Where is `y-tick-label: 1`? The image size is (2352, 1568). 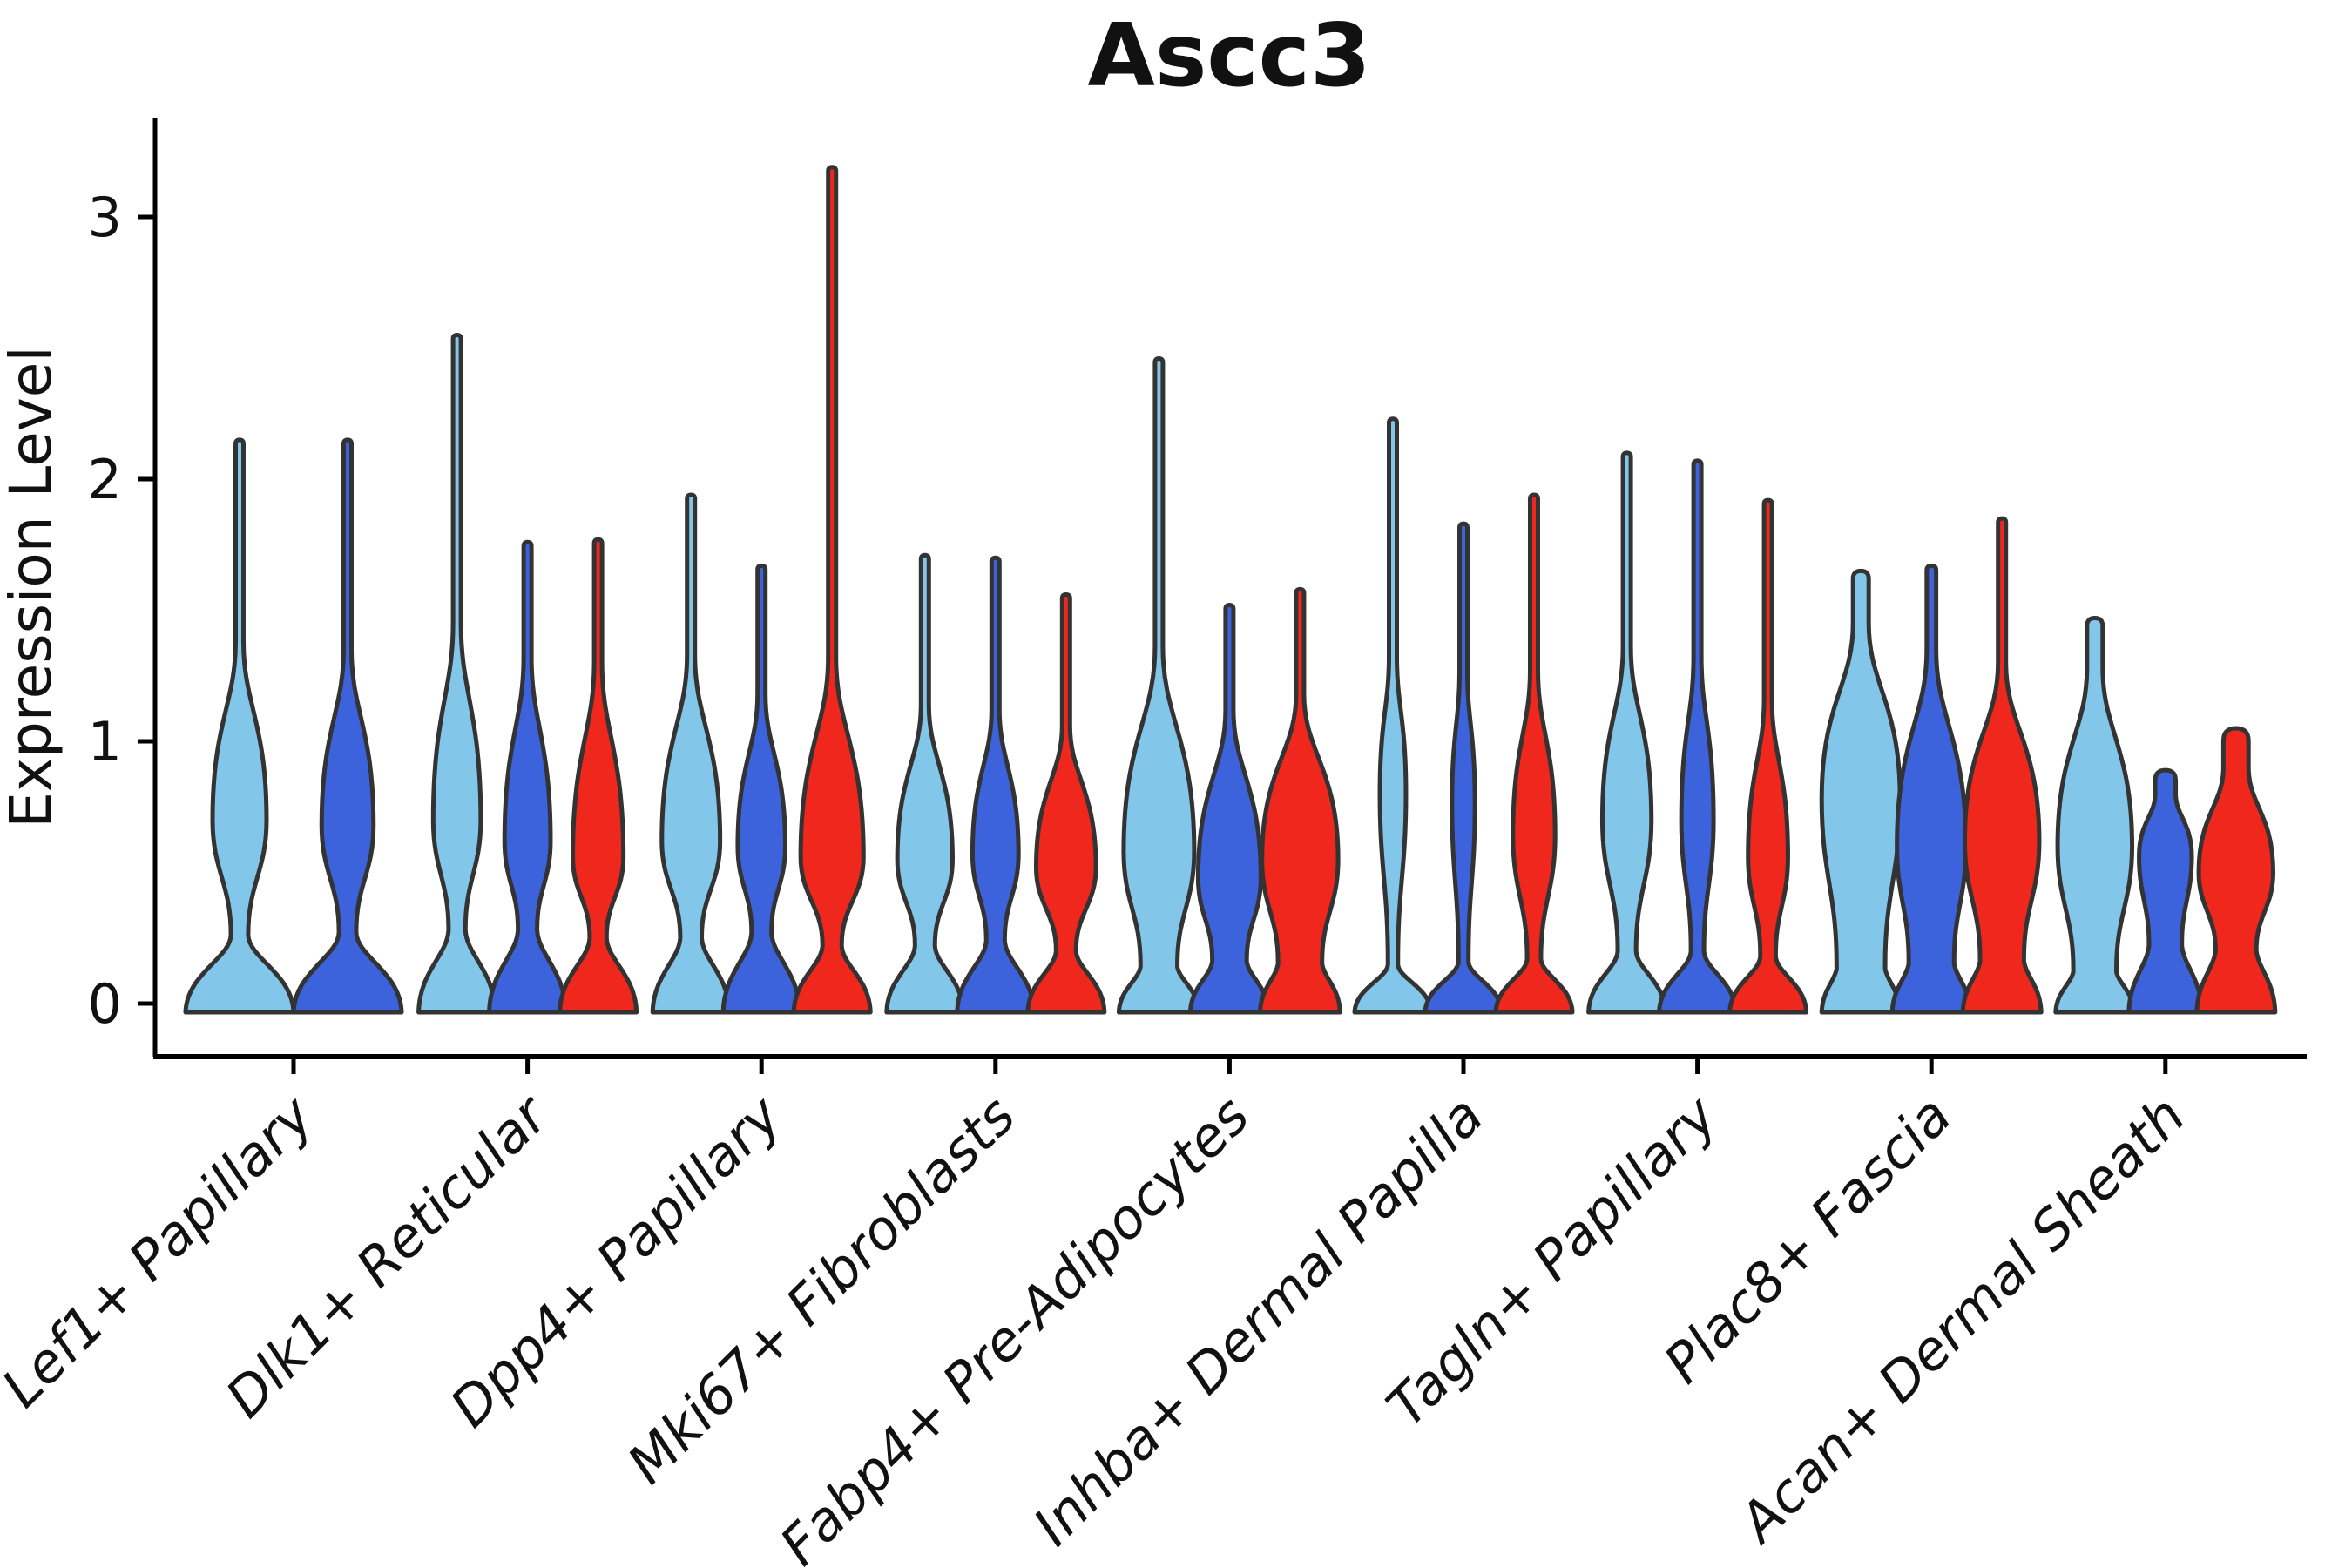 y-tick-label: 1 is located at coordinates (105, 742).